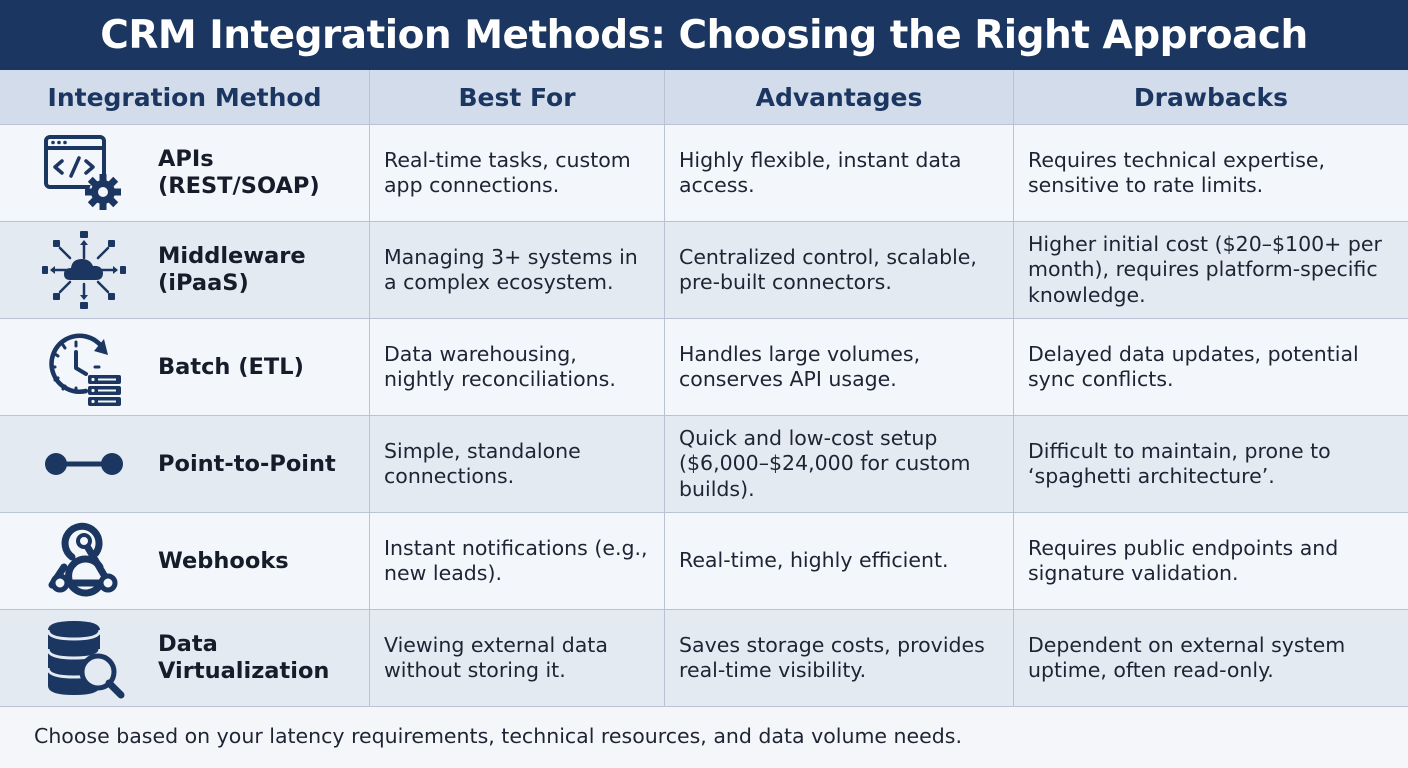  Describe the element at coordinates (84, 658) in the screenshot. I see `database-search-icon` at that location.